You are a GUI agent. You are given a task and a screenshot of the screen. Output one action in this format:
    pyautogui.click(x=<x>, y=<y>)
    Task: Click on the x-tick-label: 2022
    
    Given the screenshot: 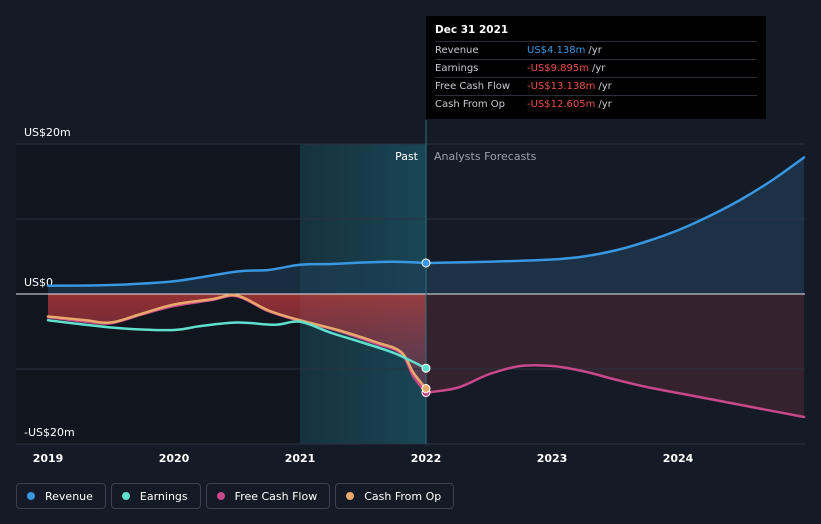 What is the action you would take?
    pyautogui.click(x=426, y=458)
    